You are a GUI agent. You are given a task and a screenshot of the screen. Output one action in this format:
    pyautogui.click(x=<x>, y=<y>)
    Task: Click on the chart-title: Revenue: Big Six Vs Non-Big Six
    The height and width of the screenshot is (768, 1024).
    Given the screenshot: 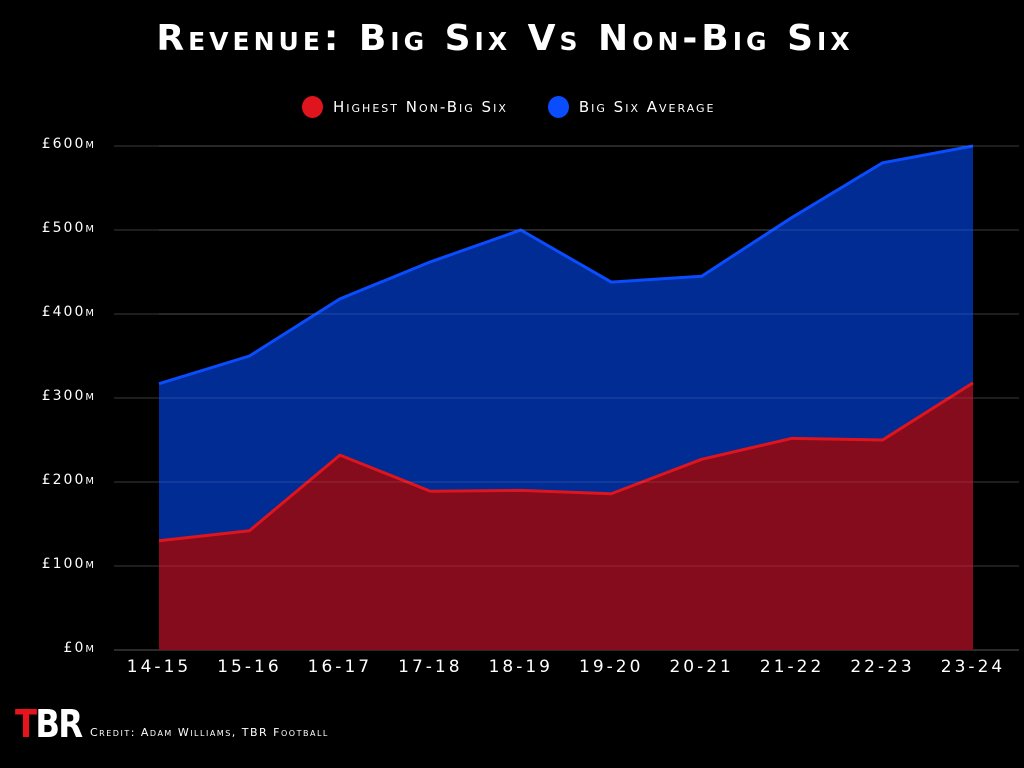 What is the action you would take?
    pyautogui.click(x=505, y=38)
    